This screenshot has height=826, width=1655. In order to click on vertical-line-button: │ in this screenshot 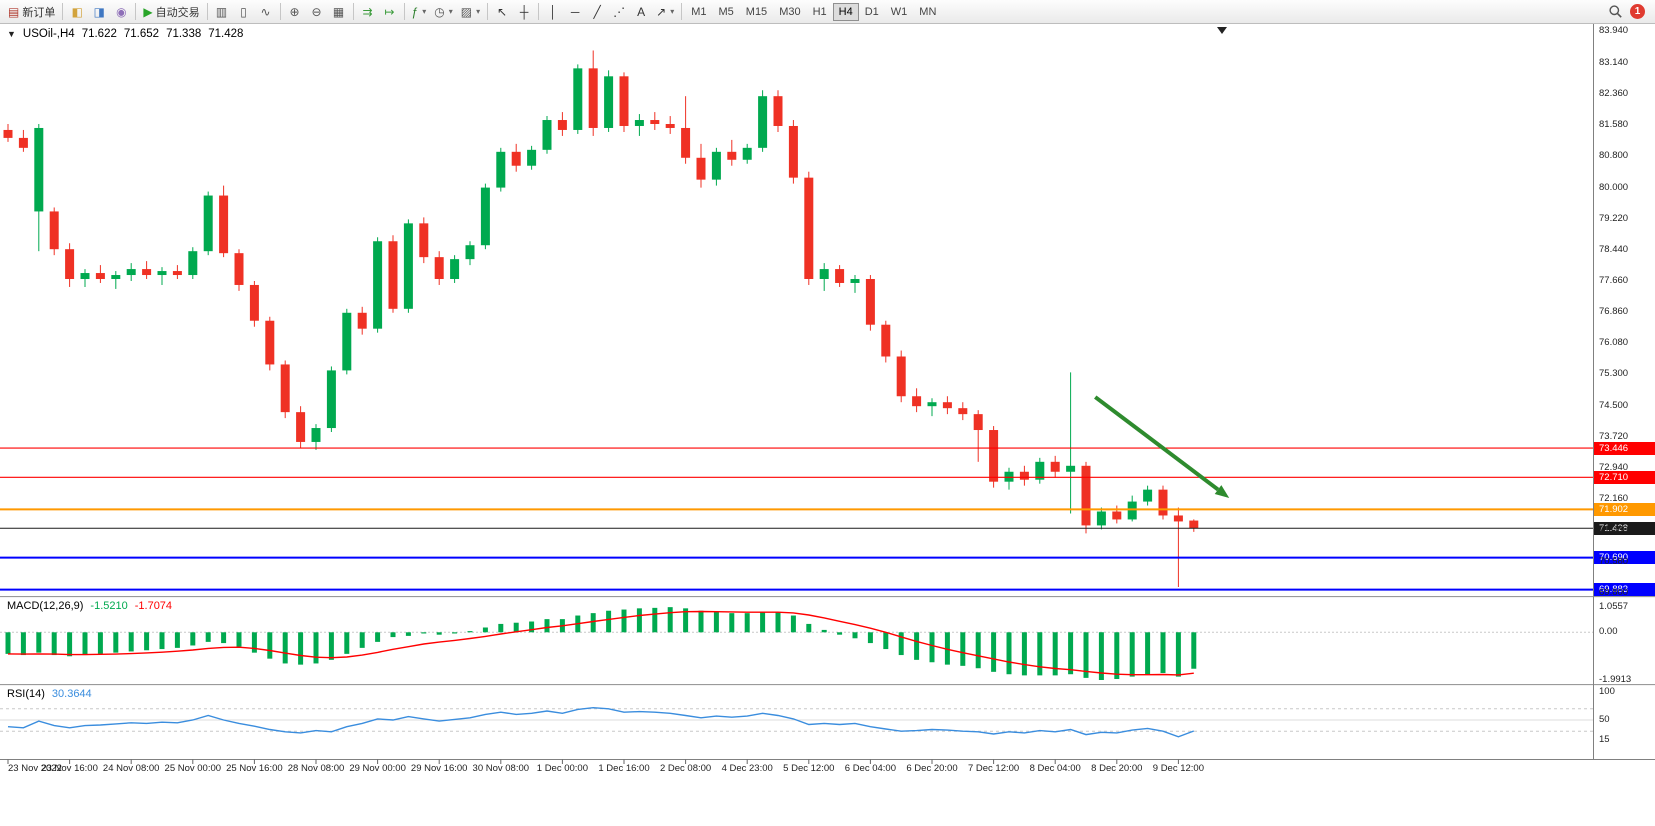, I will do `click(553, 12)`.